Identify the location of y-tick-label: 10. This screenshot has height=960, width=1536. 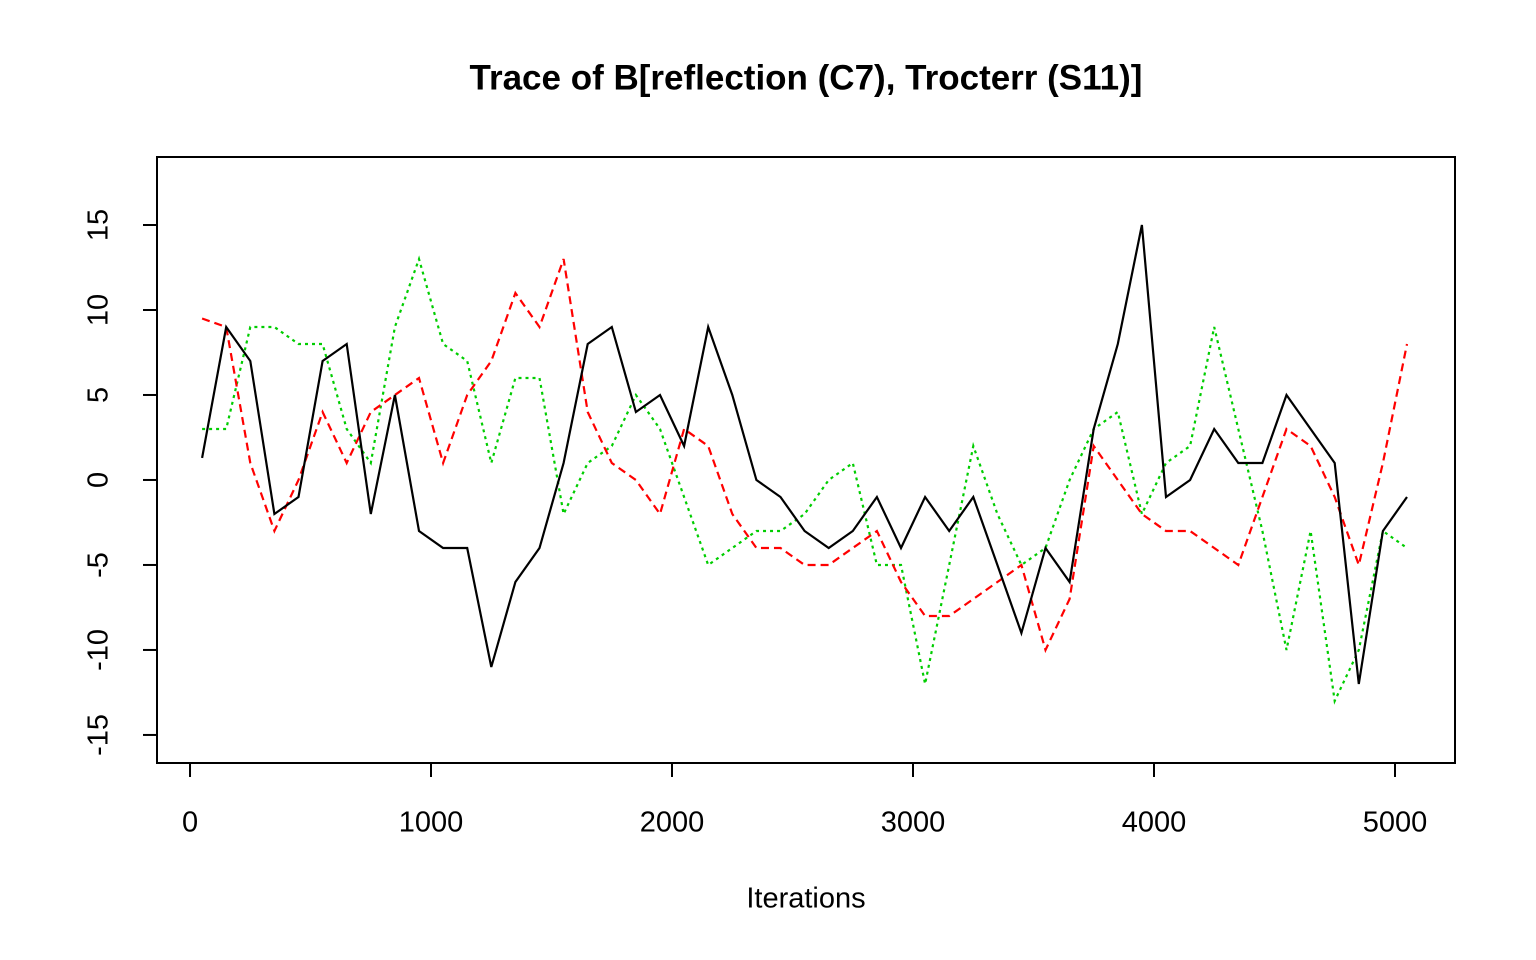
(99, 310).